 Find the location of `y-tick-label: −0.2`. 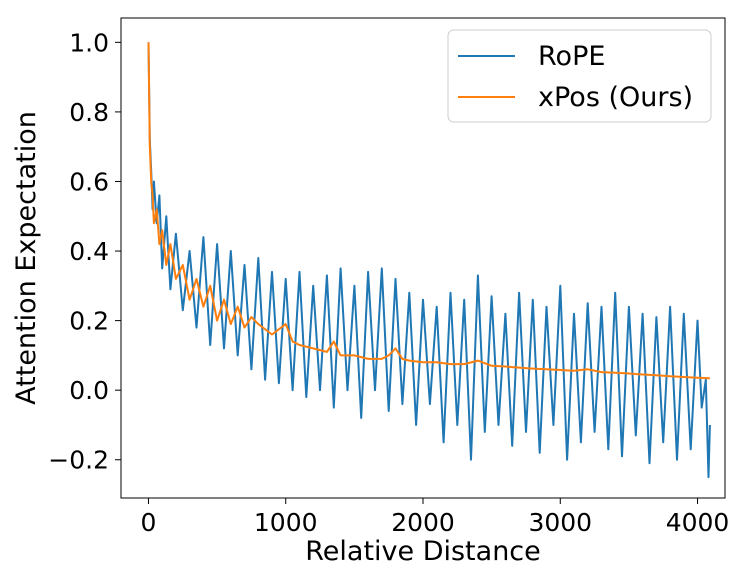

y-tick-label: −0.2 is located at coordinates (78, 460).